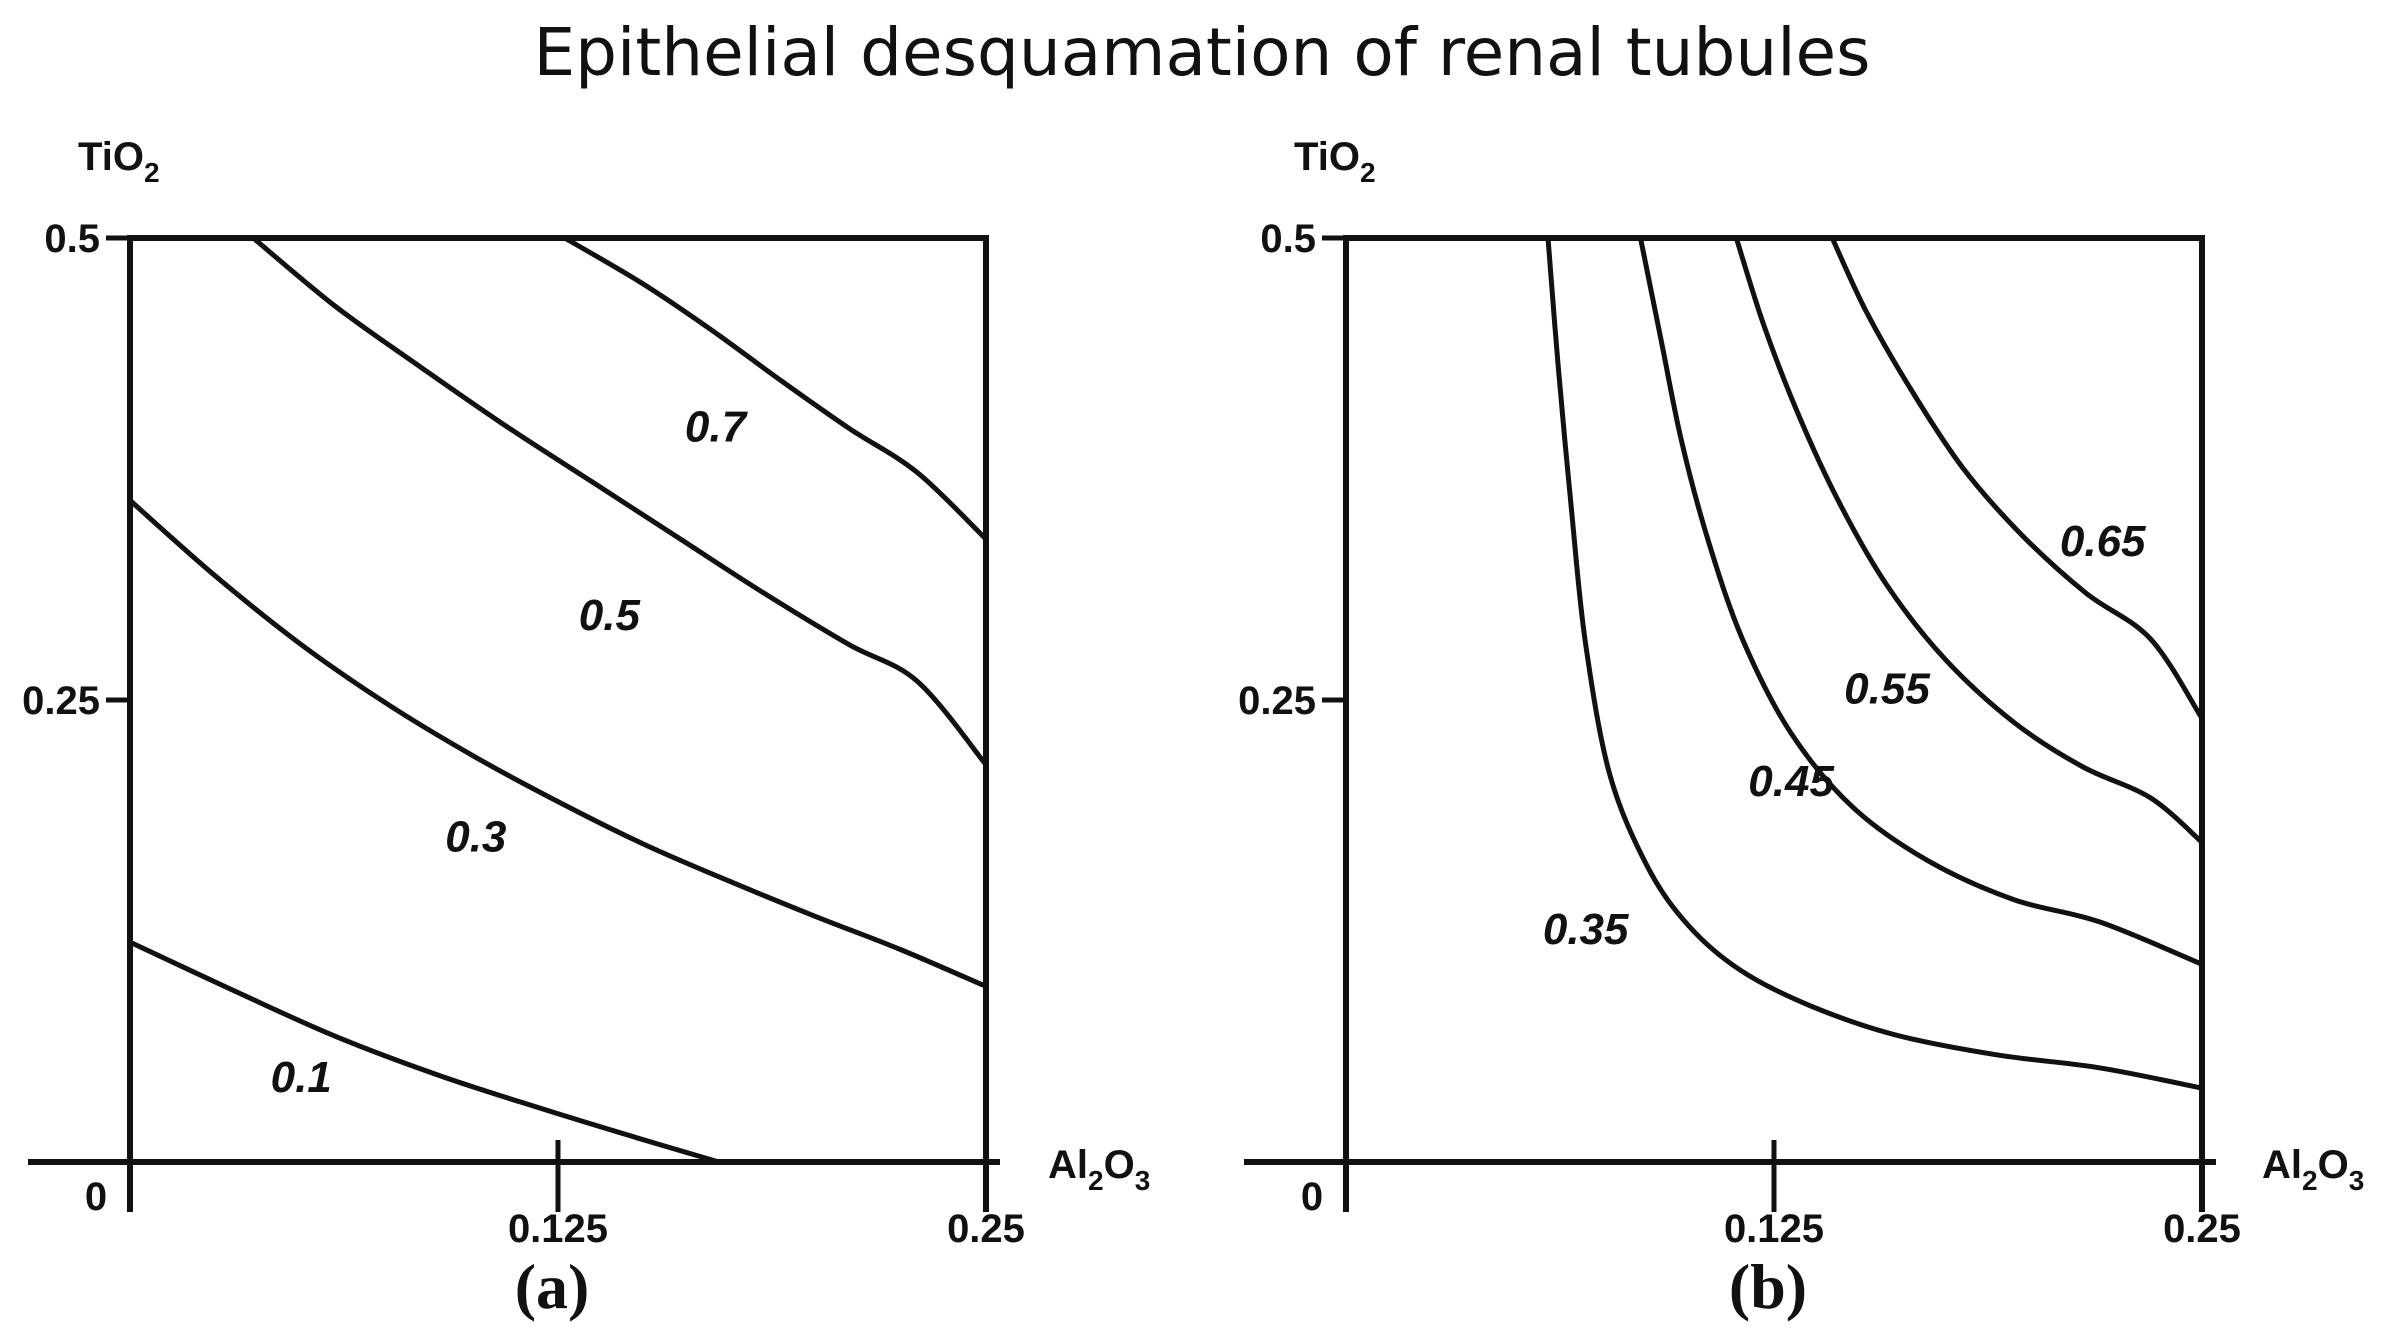  I want to click on contour-label: 0.1, so click(301, 1077).